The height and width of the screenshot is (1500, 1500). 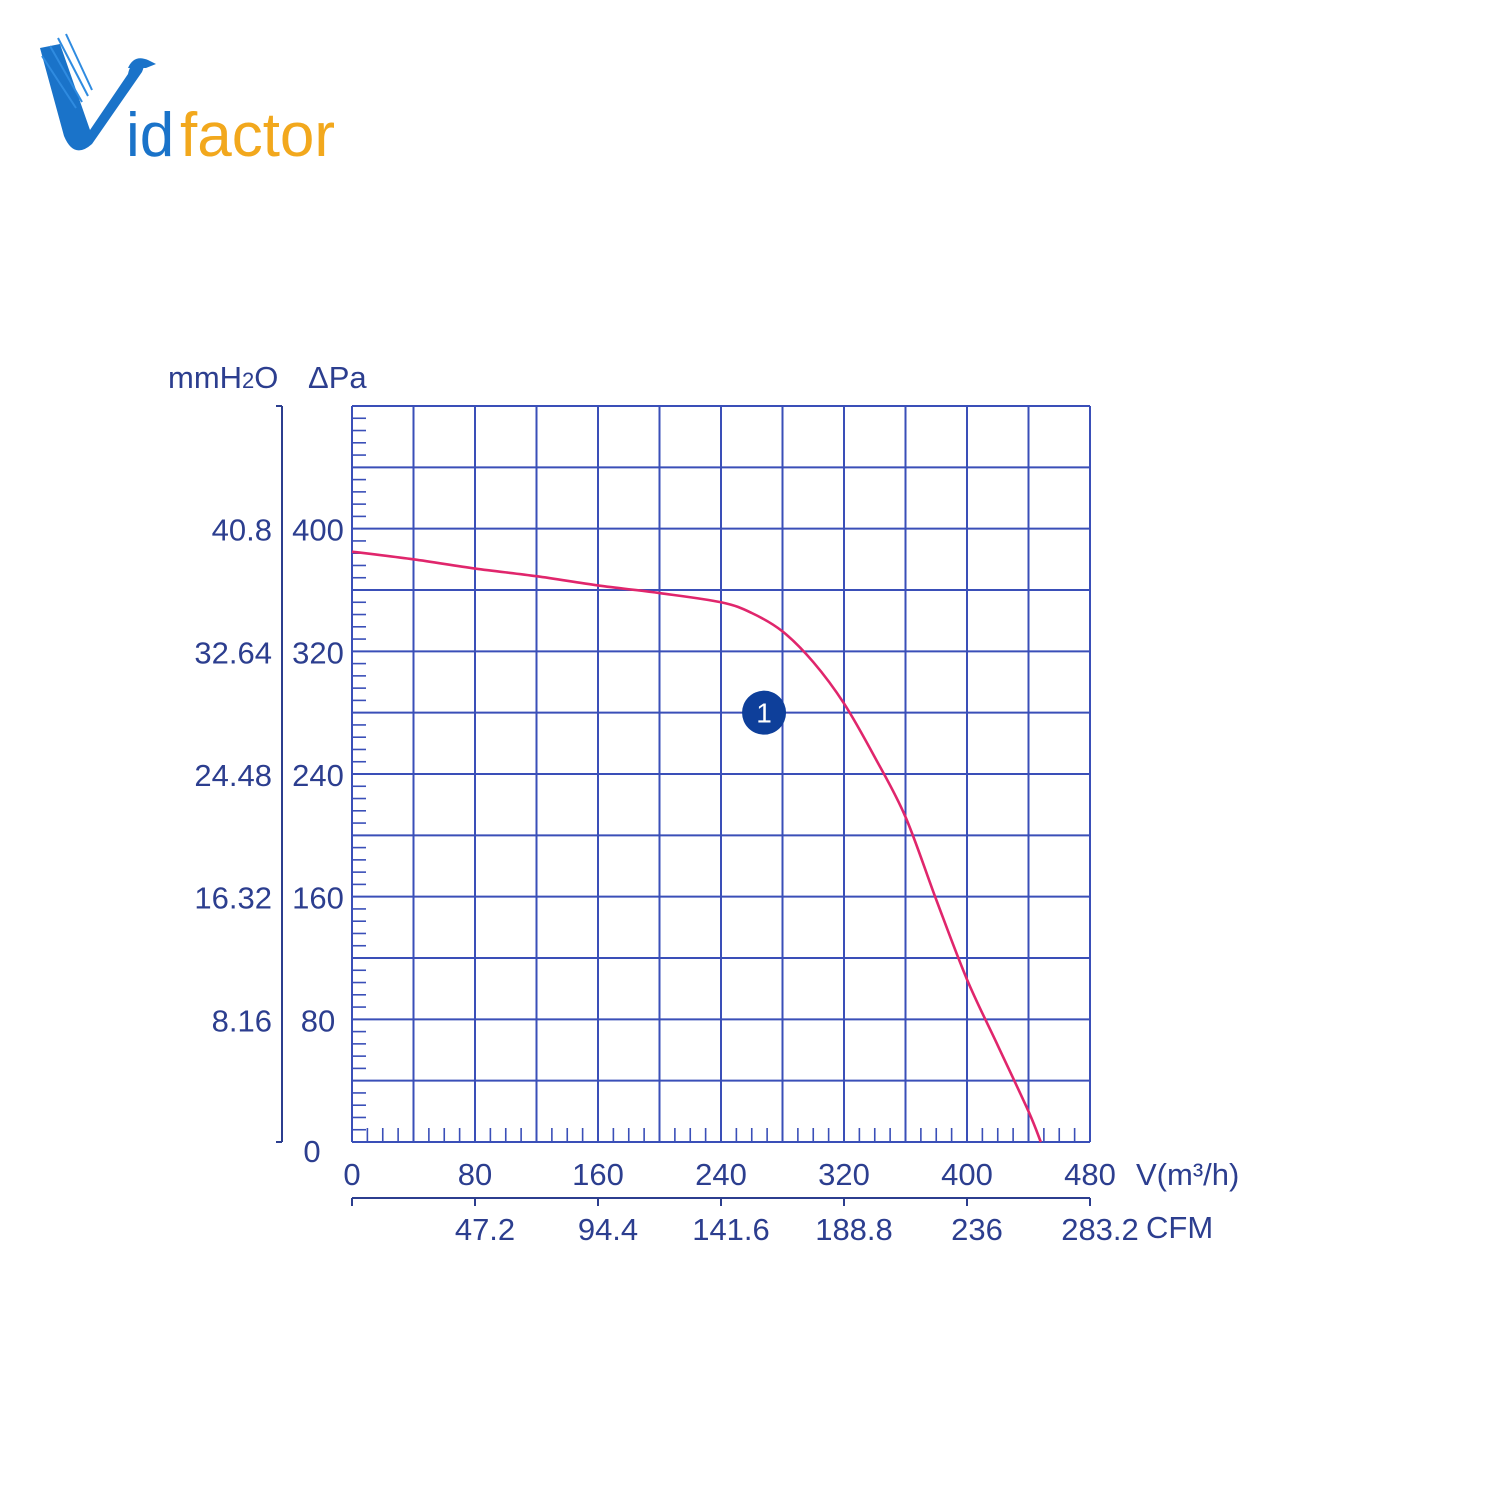 I want to click on series-marker-circle, so click(x=764, y=712).